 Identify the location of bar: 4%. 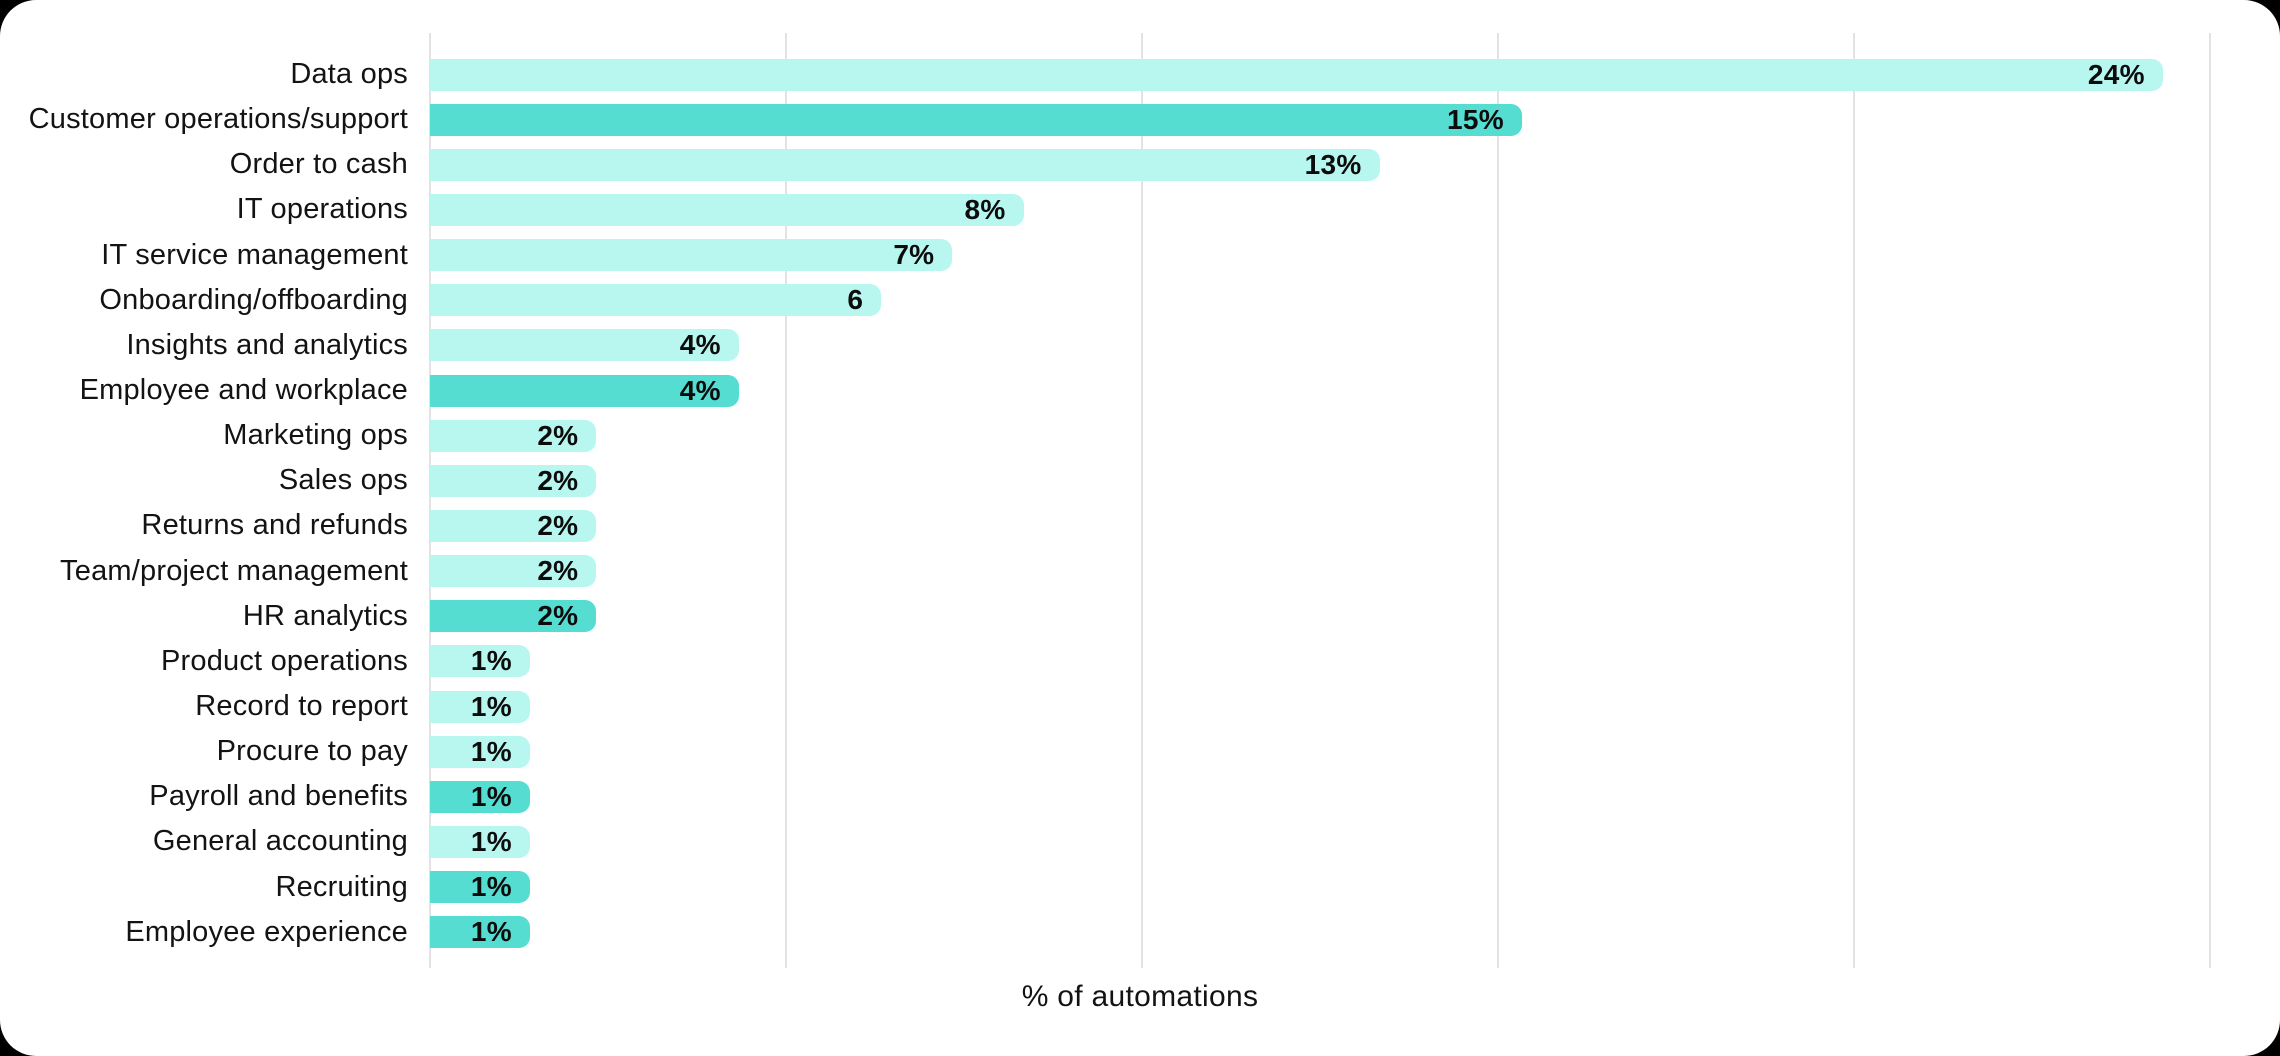
(584, 345).